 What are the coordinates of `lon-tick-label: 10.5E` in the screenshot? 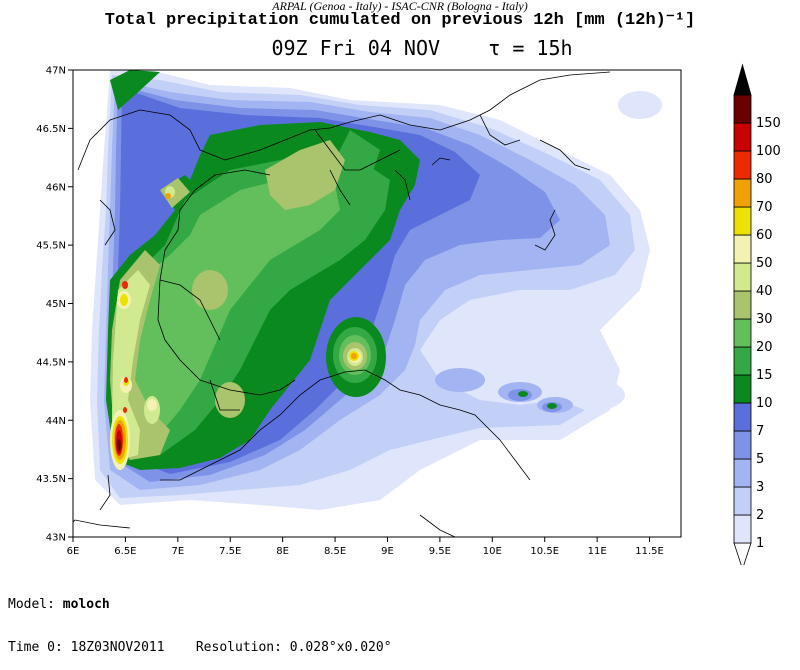 It's located at (544, 551).